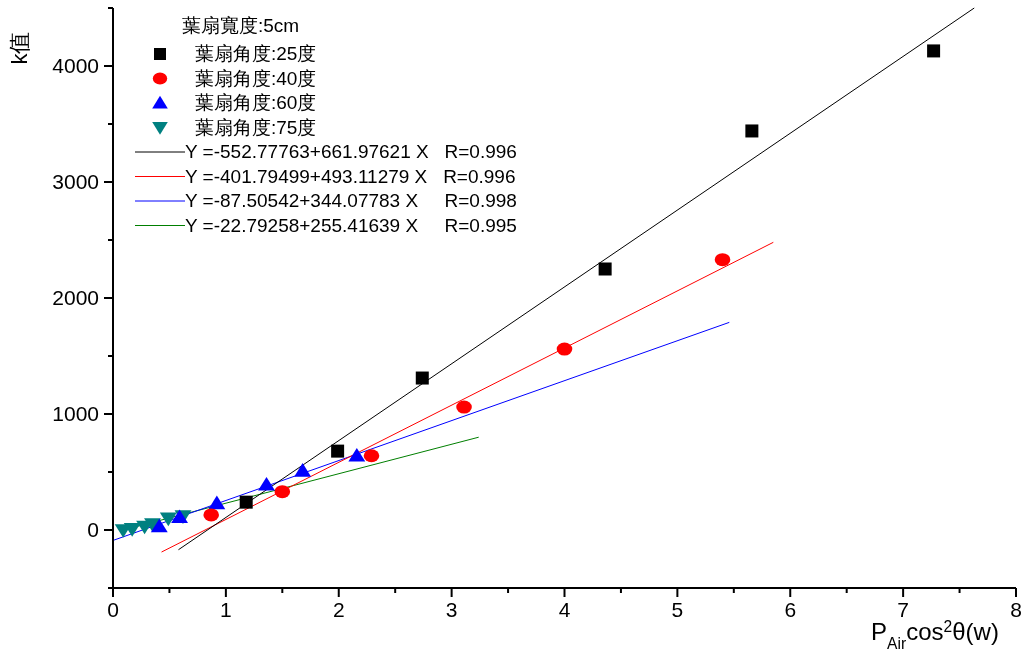 This screenshot has height=654, width=1025. Describe the element at coordinates (256, 78) in the screenshot. I see `legend-label: 葉扇角度:40度` at that location.